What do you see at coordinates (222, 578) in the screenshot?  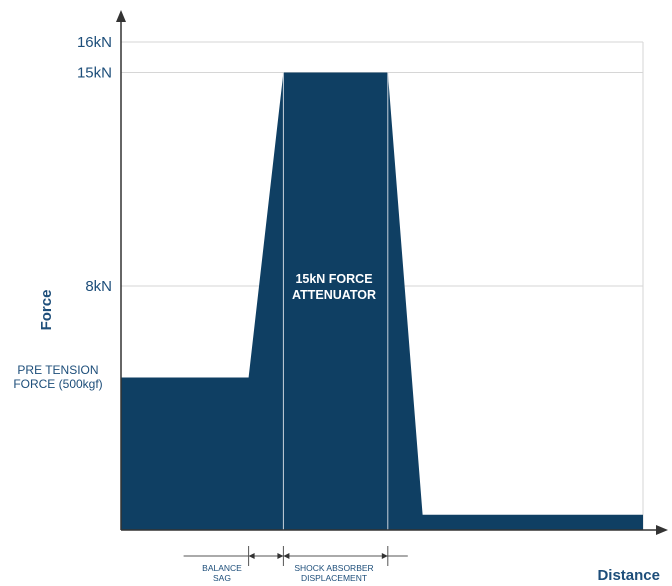 I see `balance-sag-label-line2: SAG` at bounding box center [222, 578].